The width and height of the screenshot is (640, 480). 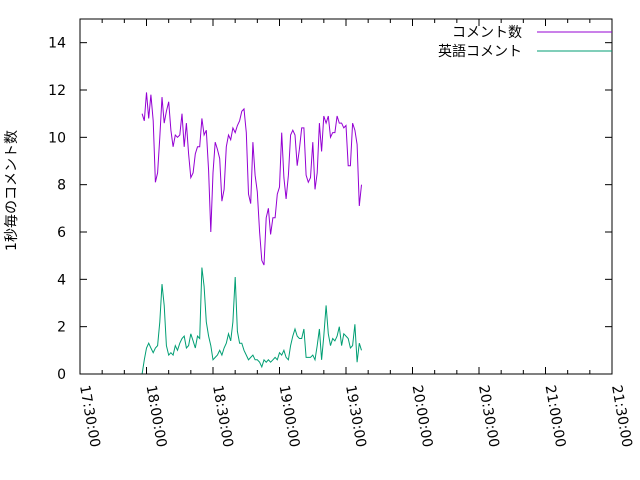 I want to click on y-axis-label: 1秒毎のコメント数, so click(x=12, y=190).